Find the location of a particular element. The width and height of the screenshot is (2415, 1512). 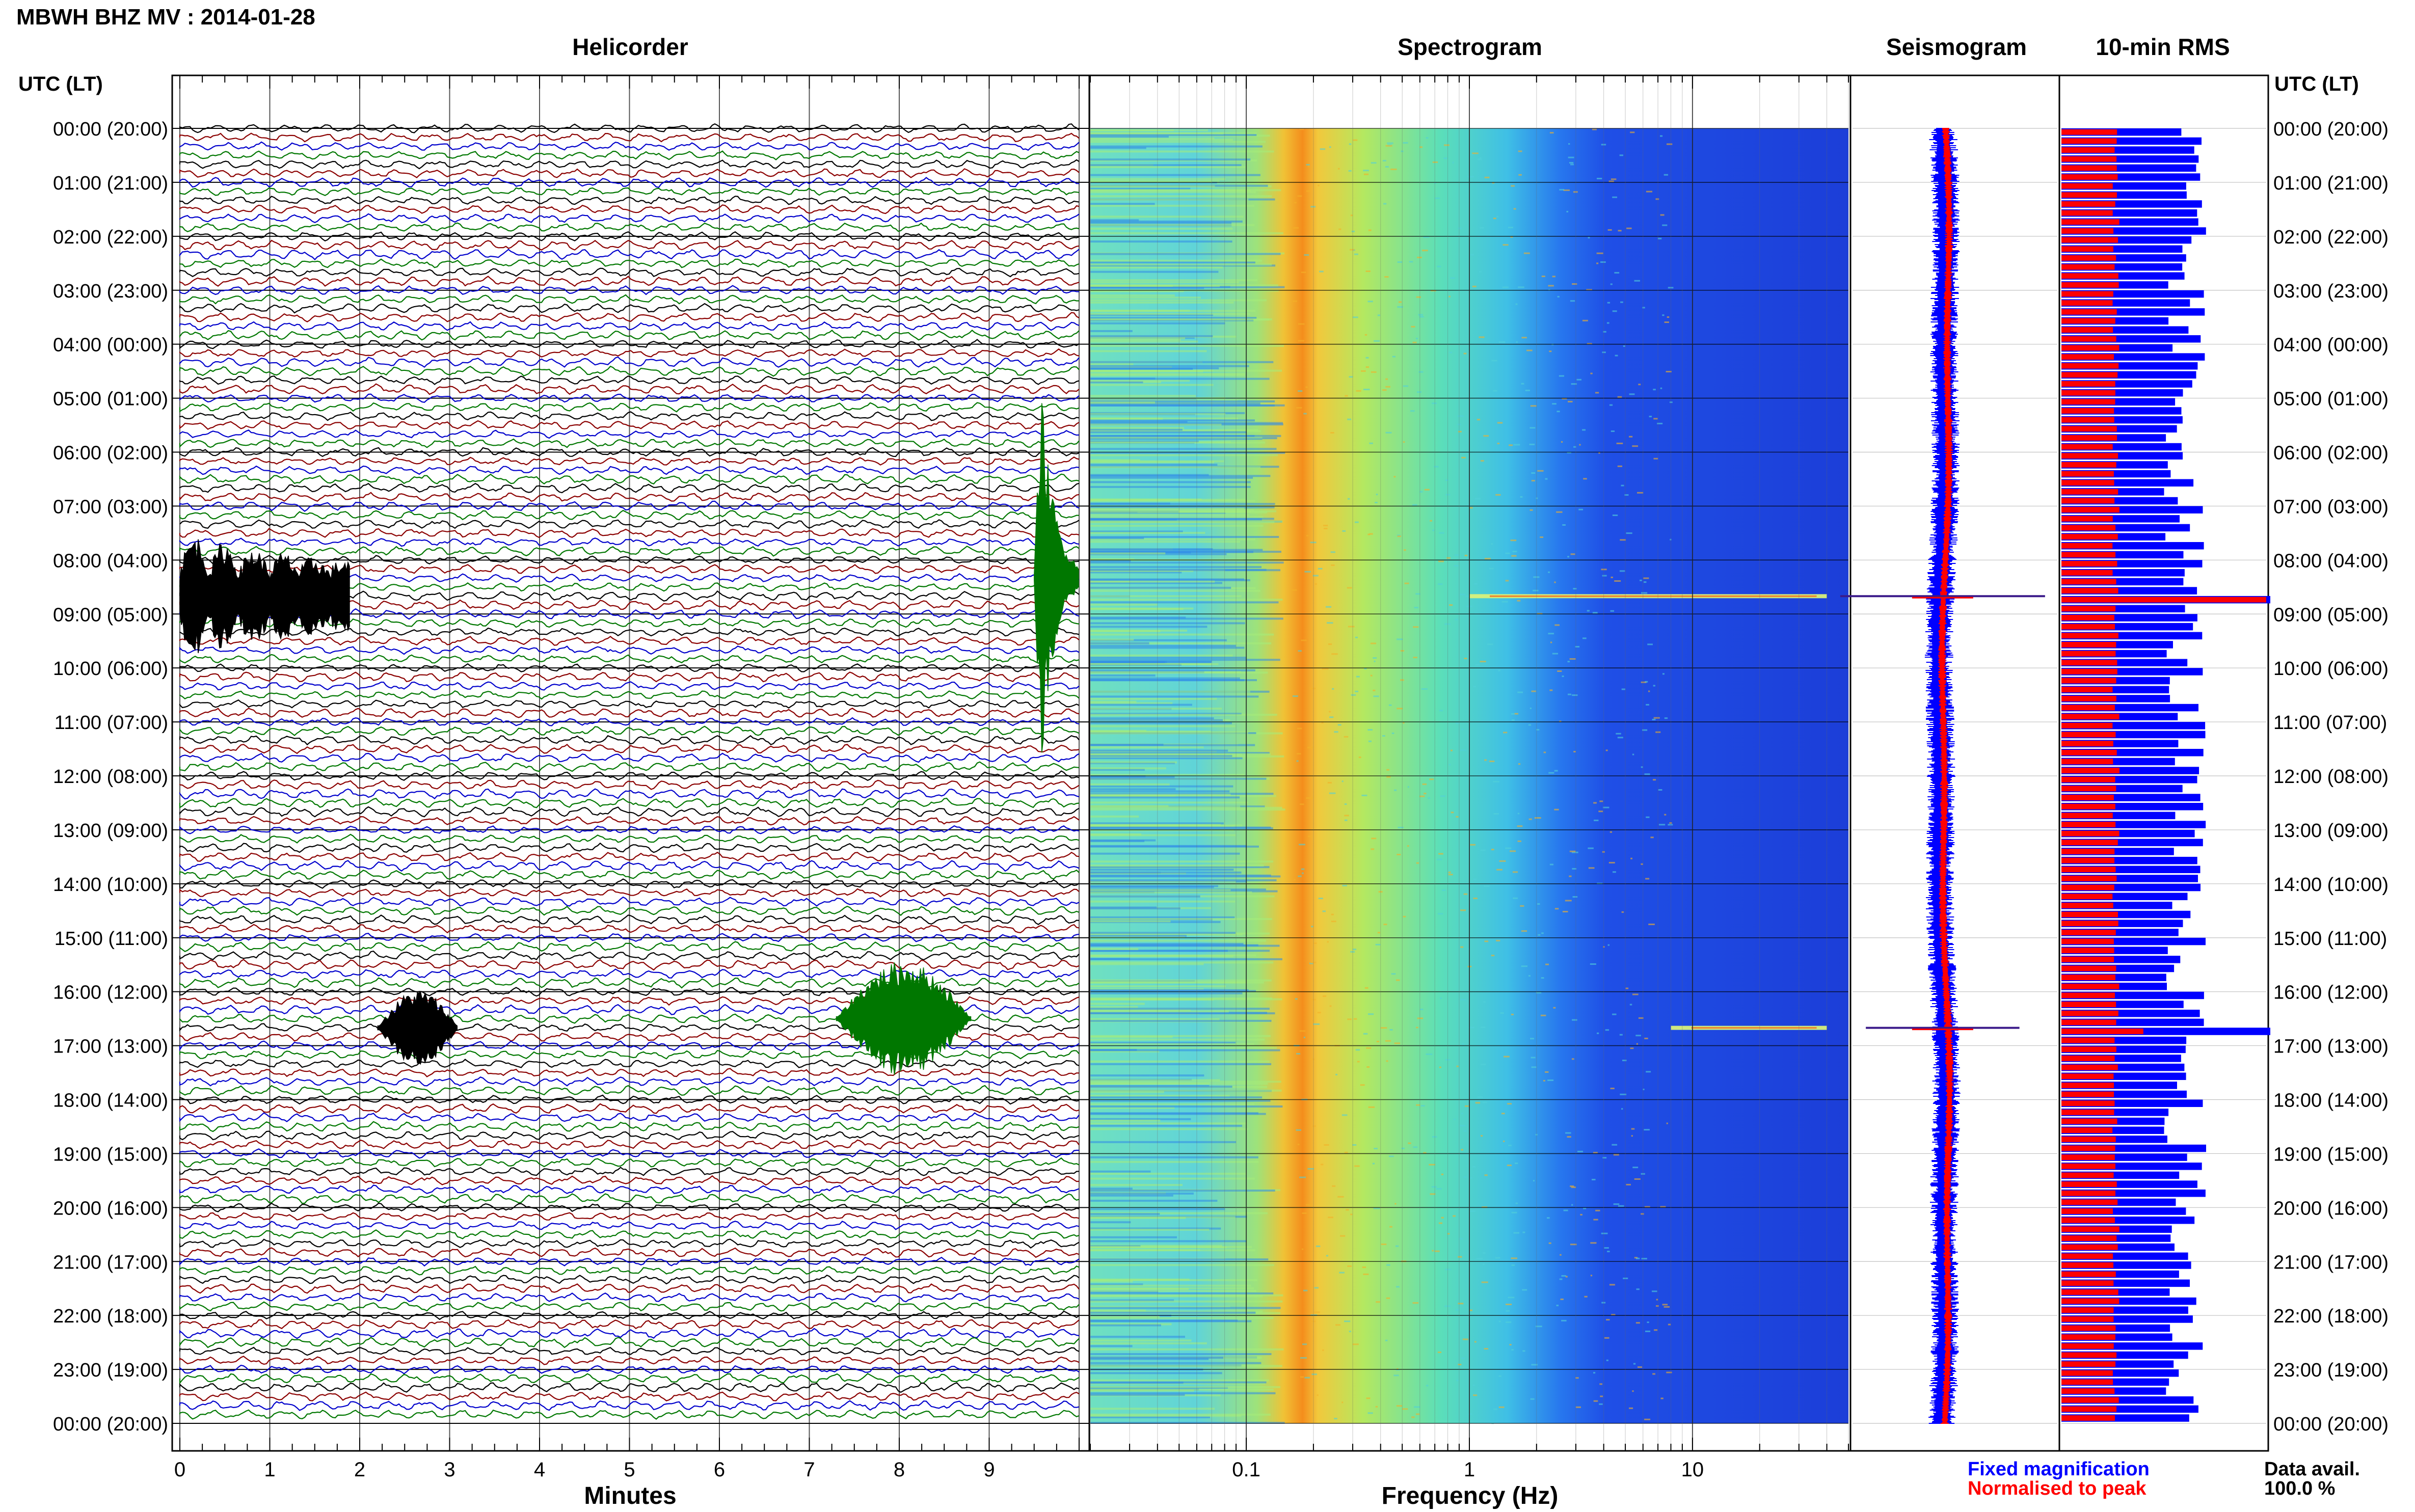

time-label-left: 03:00 (23:00) is located at coordinates (110, 291).